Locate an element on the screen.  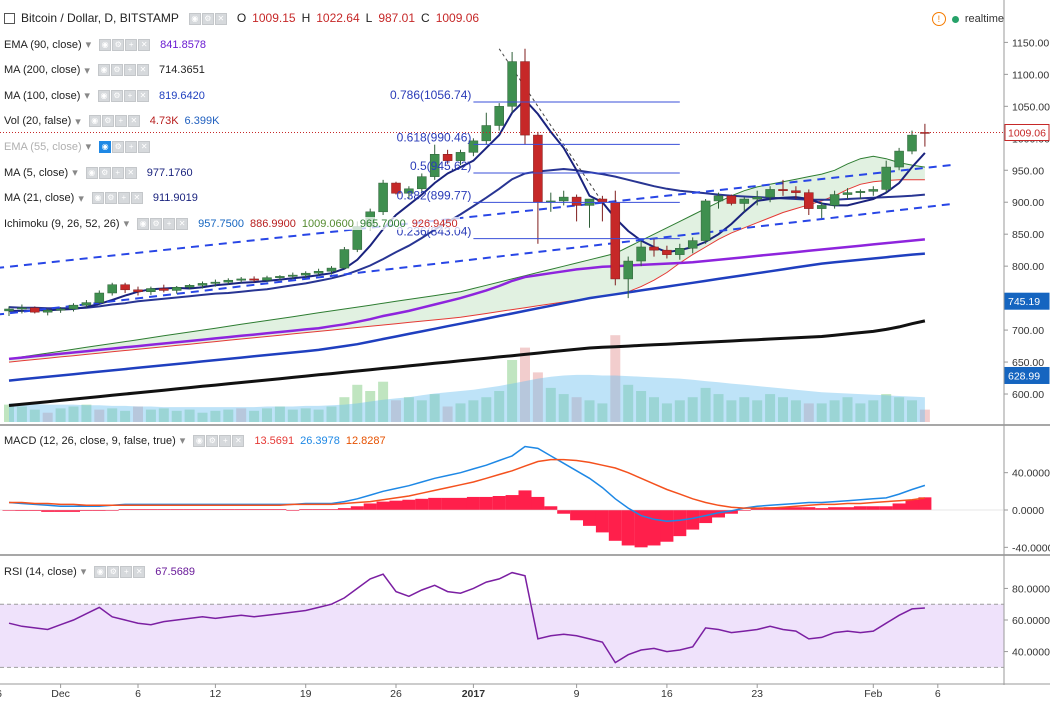
price-tick-label: 650.00 is located at coordinates (1028, 363).